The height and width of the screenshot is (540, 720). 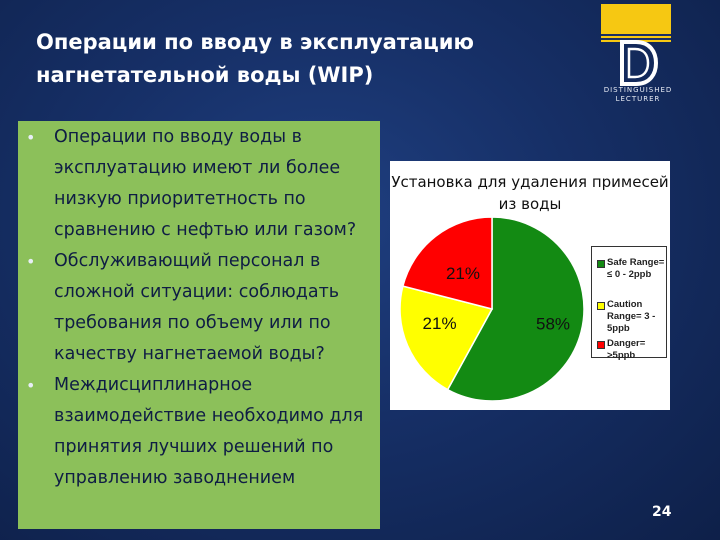 What do you see at coordinates (636, 268) in the screenshot?
I see `legend-label-safe: Safe Range= ≤ 0 - 2ppb` at bounding box center [636, 268].